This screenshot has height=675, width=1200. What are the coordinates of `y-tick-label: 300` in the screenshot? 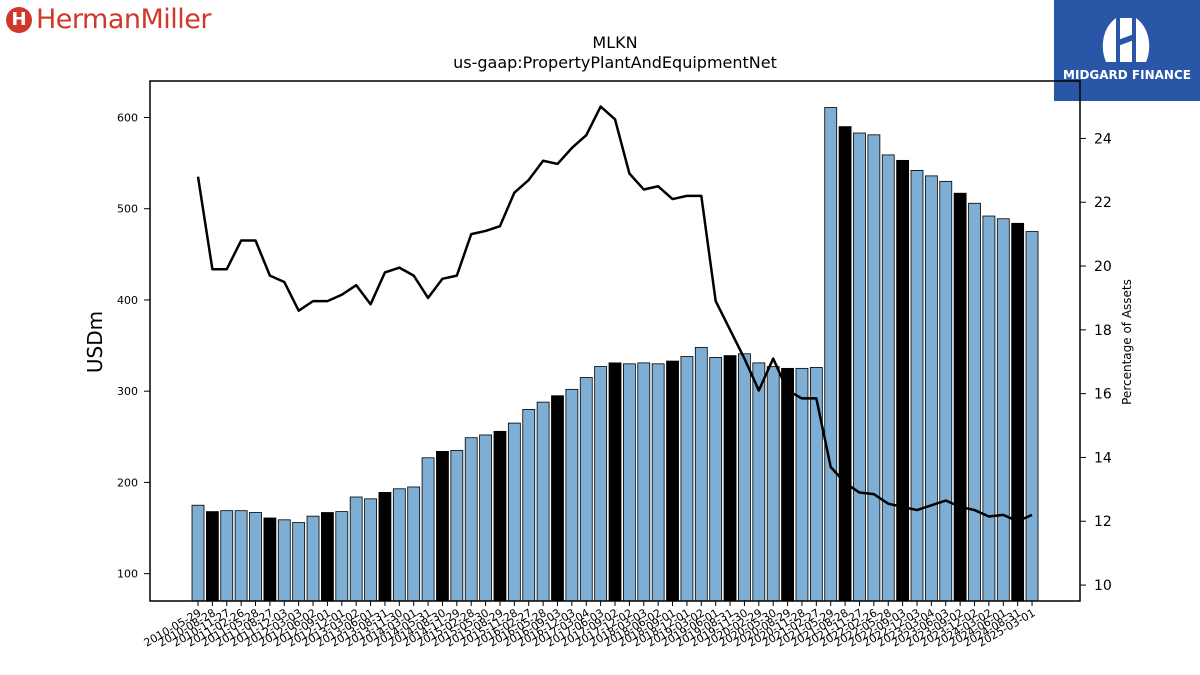 It's located at (127, 391).